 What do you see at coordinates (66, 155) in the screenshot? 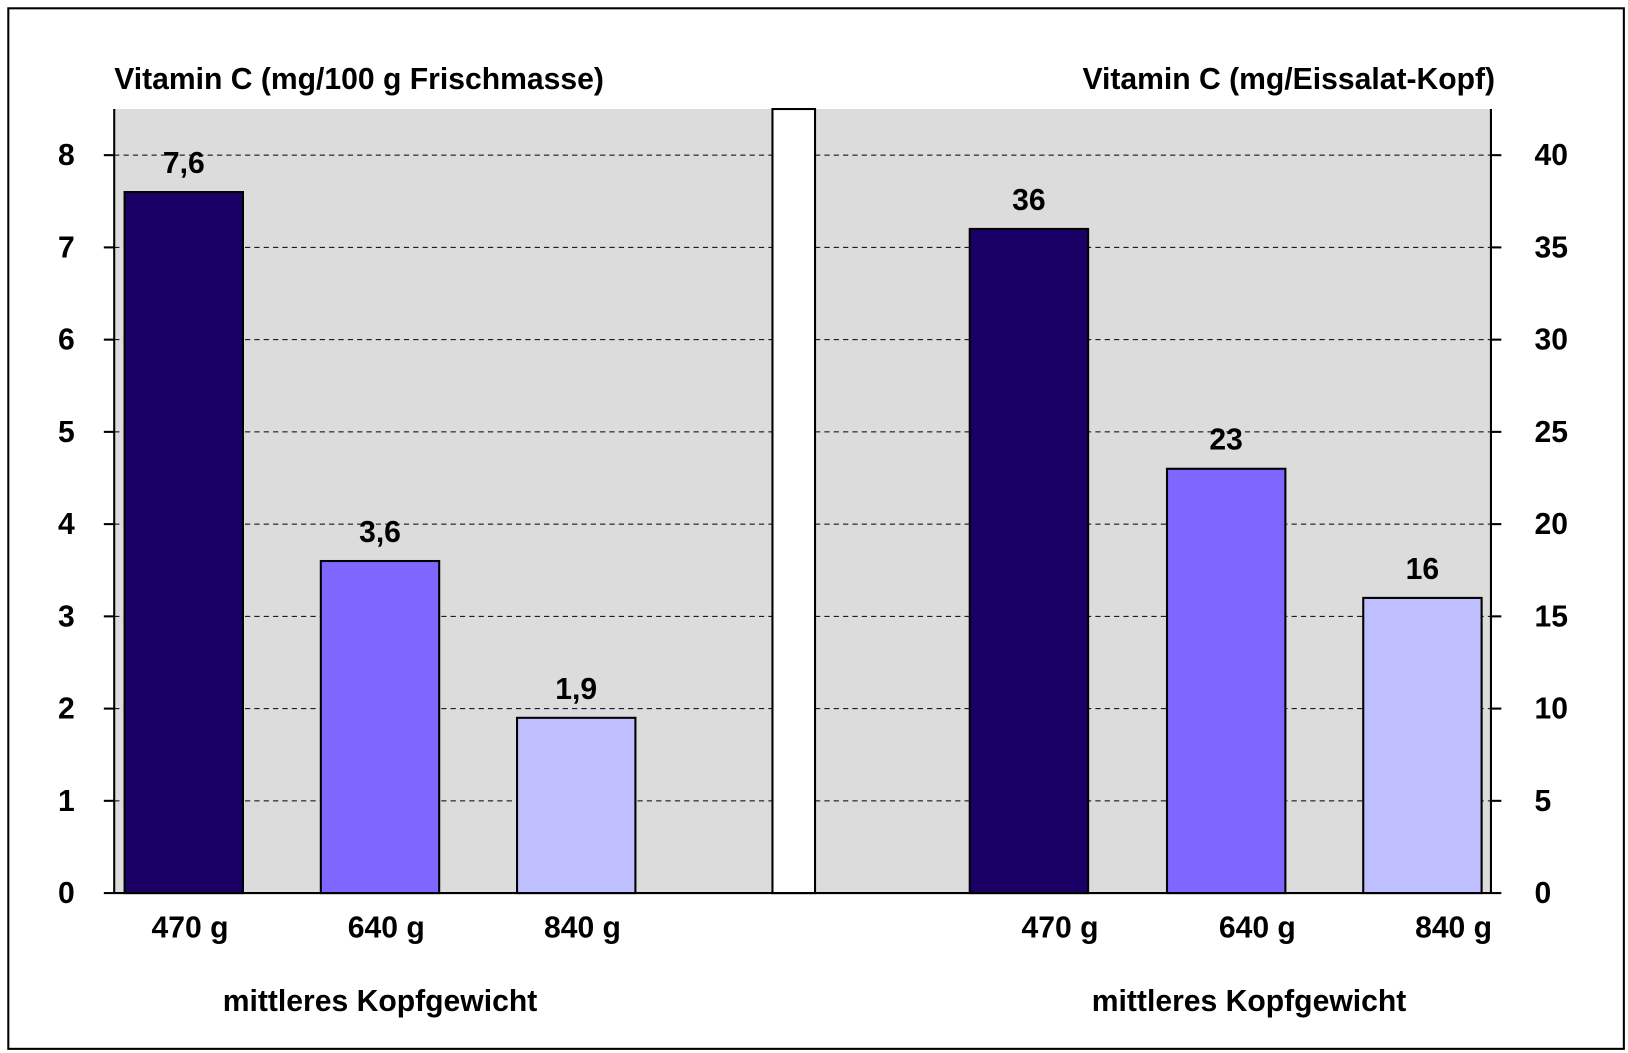
I see `y-tick-label: 8` at bounding box center [66, 155].